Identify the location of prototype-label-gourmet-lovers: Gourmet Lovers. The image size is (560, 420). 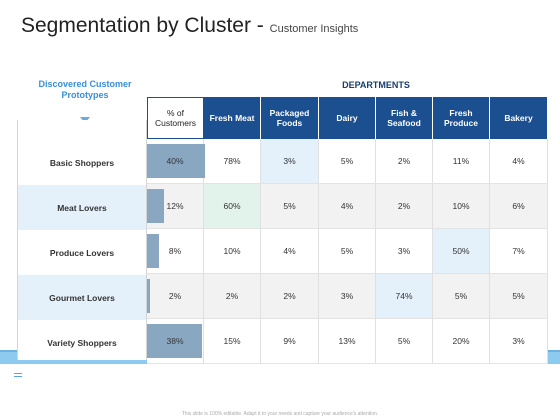
(82, 297).